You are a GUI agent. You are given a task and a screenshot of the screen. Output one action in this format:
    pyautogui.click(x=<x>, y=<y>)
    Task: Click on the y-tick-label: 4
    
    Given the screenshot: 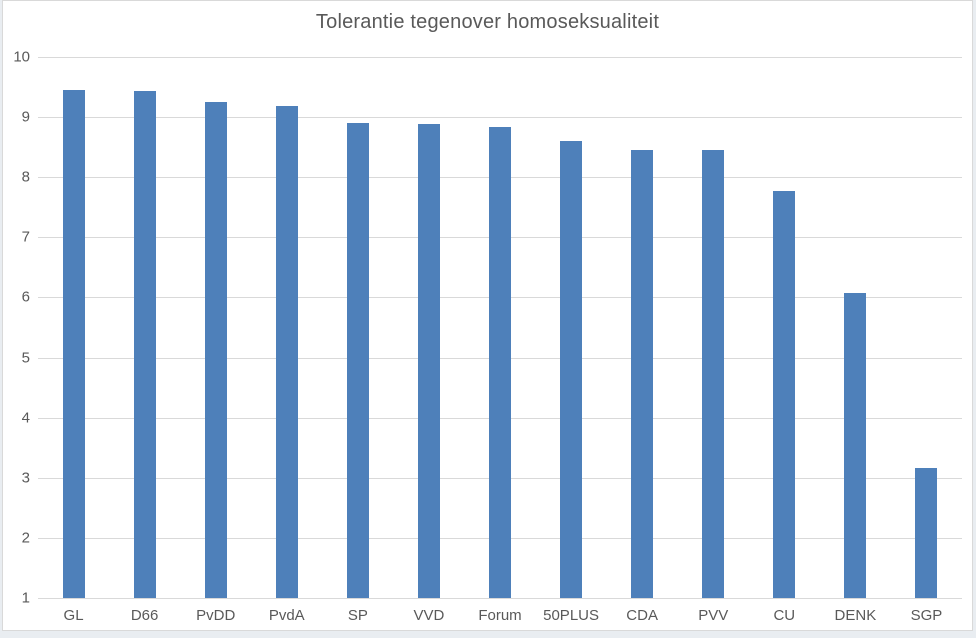 What is the action you would take?
    pyautogui.click(x=25, y=418)
    